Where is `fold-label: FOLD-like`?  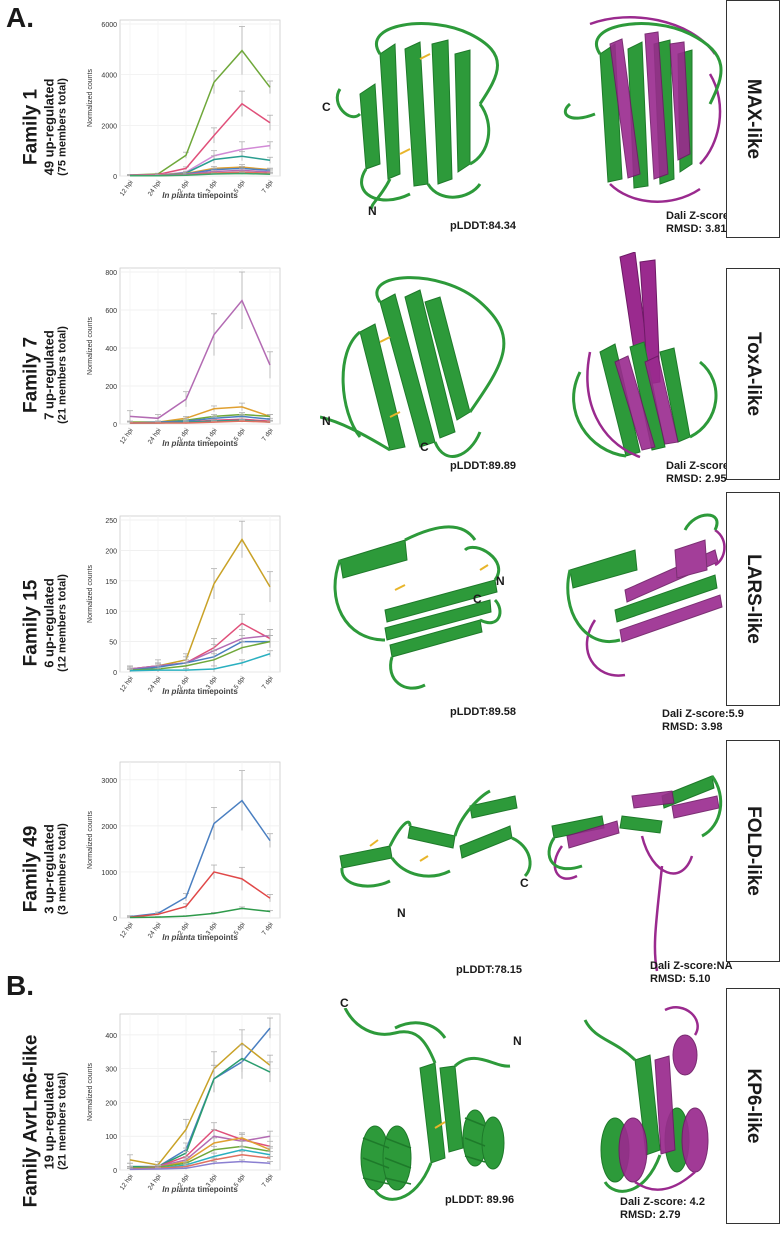 fold-label: FOLD-like is located at coordinates (753, 851).